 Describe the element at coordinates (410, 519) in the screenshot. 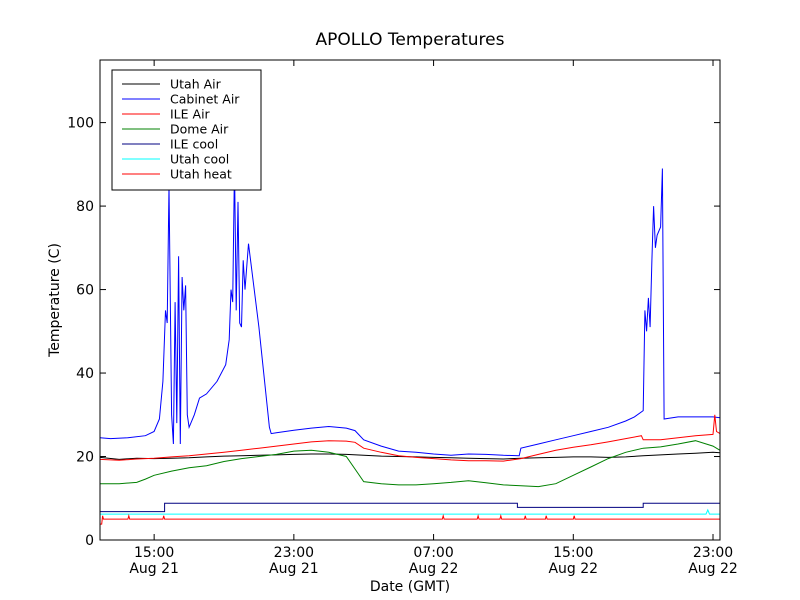

I see `series-line-utah-heat` at that location.